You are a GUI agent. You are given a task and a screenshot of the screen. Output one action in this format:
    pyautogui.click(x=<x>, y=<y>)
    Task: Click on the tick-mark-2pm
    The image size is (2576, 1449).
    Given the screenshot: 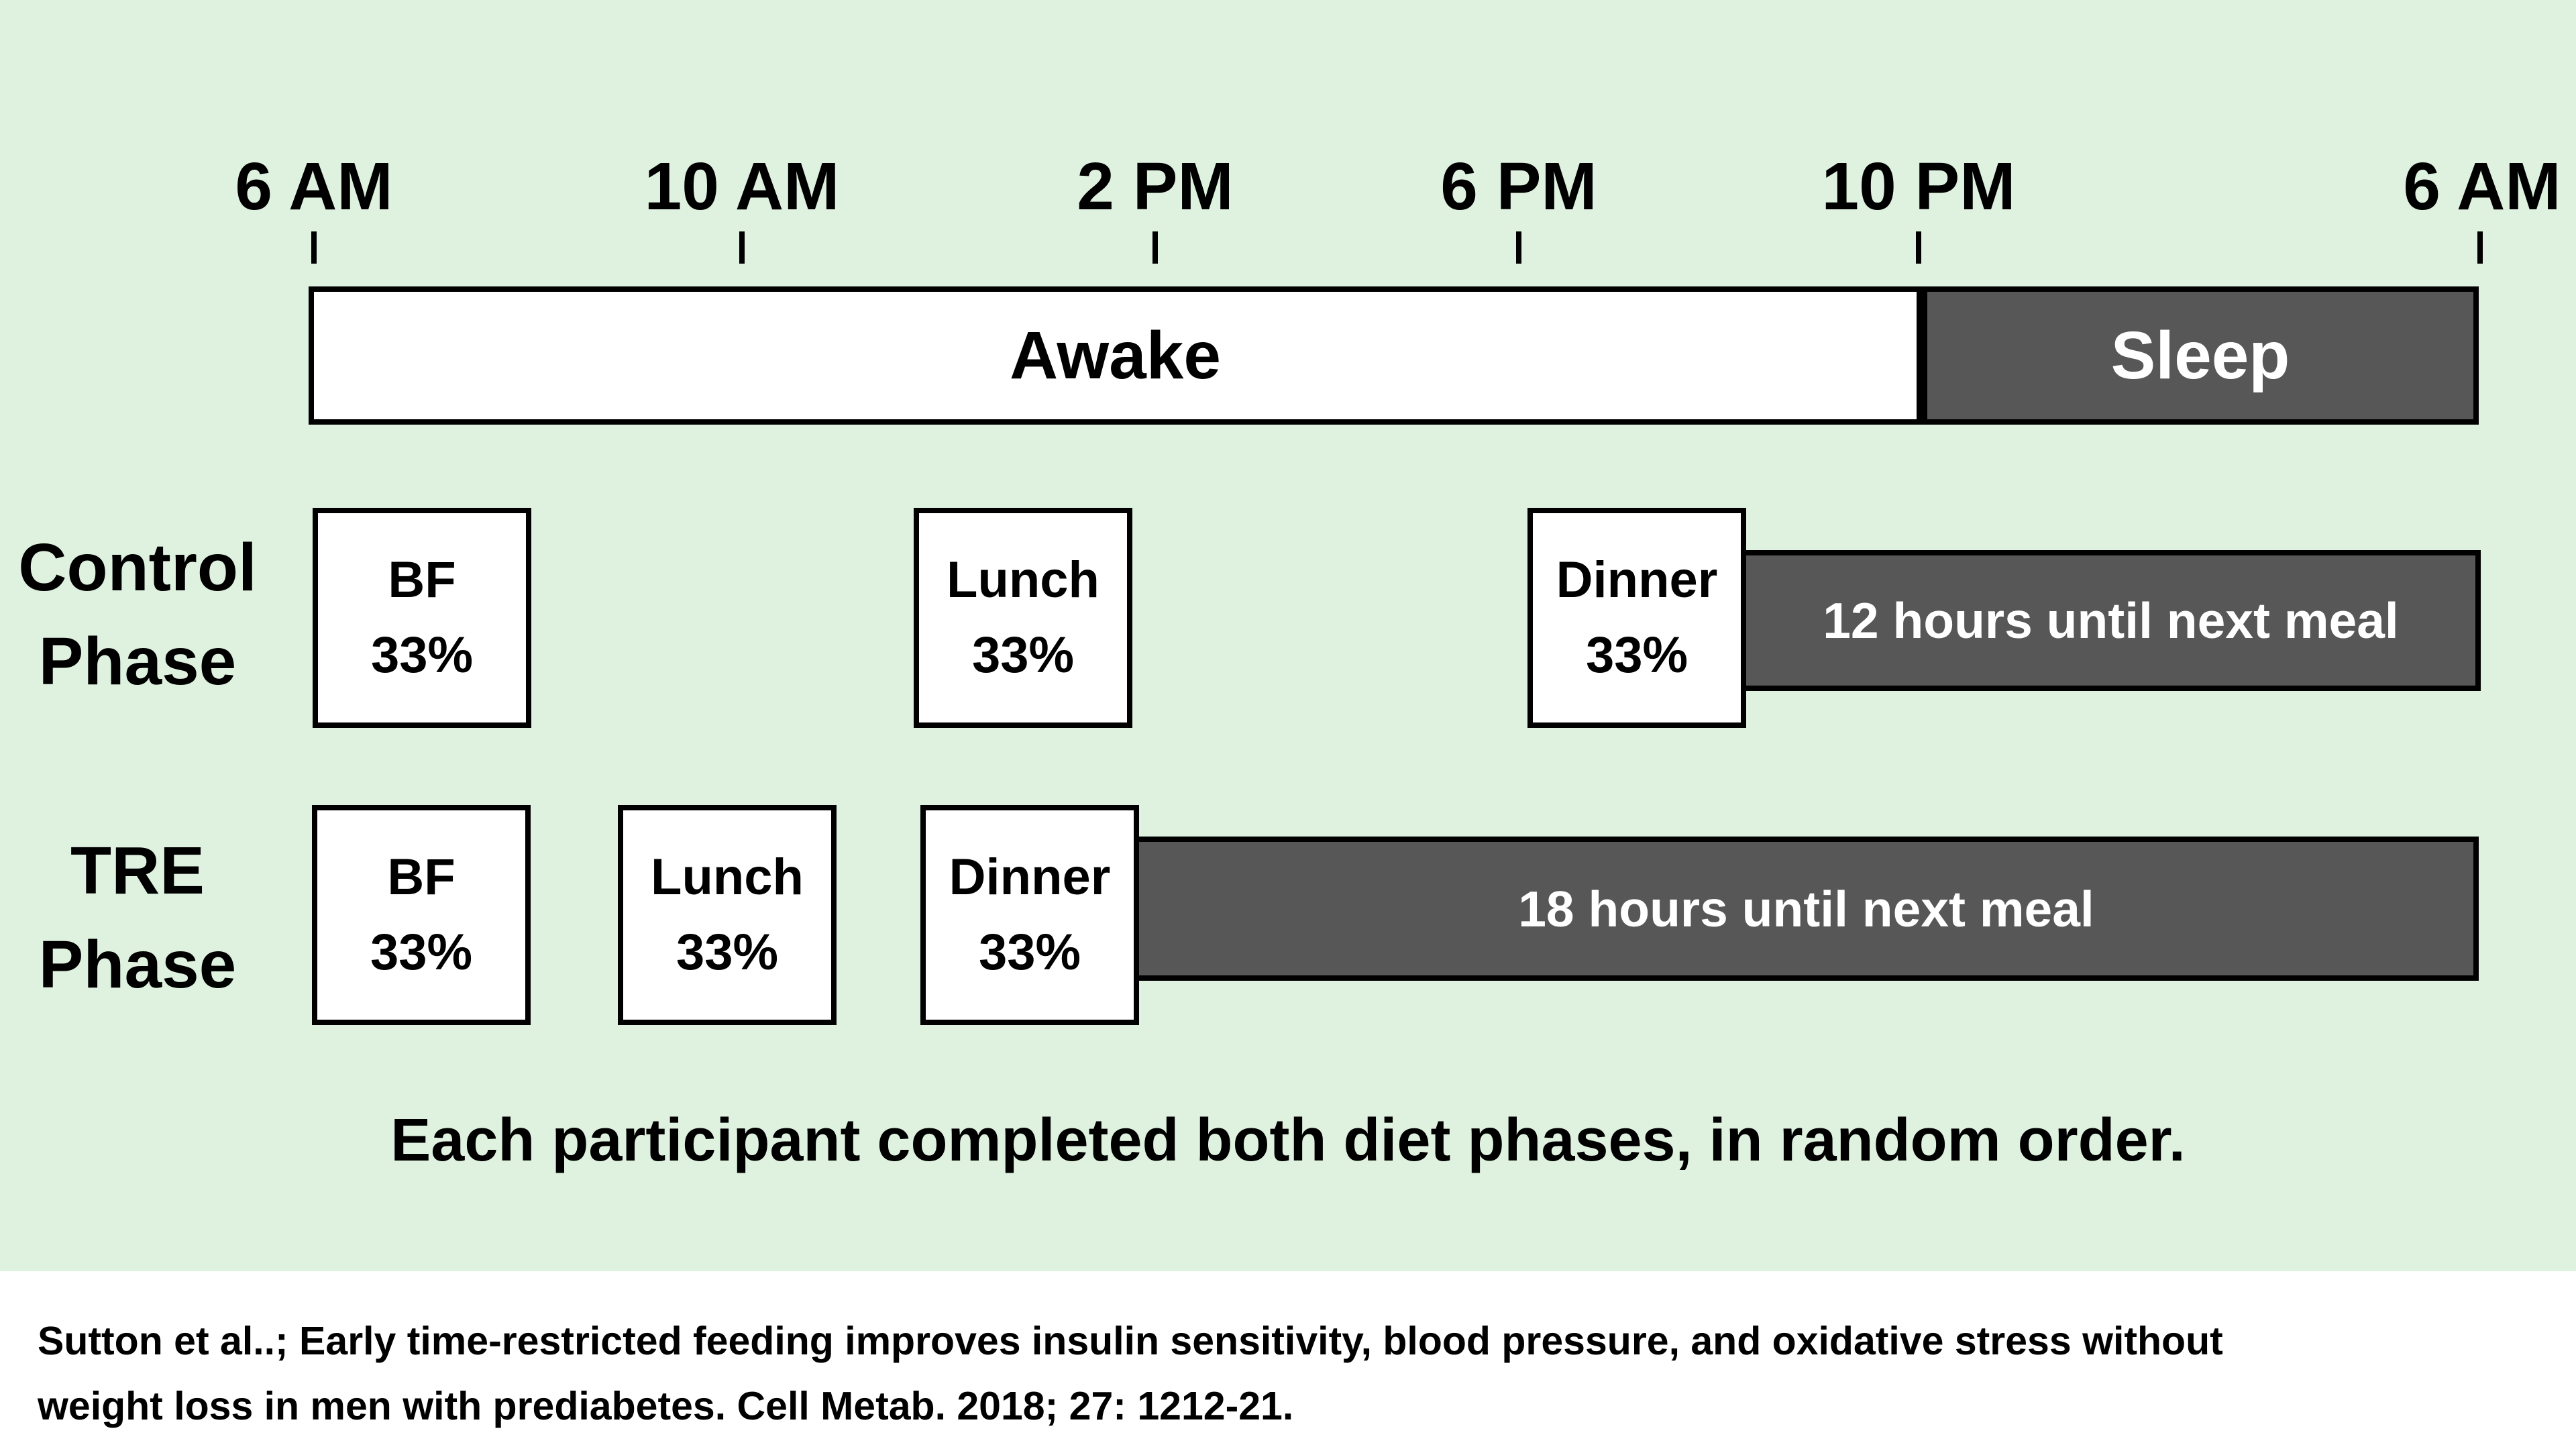 What is the action you would take?
    pyautogui.click(x=1155, y=247)
    